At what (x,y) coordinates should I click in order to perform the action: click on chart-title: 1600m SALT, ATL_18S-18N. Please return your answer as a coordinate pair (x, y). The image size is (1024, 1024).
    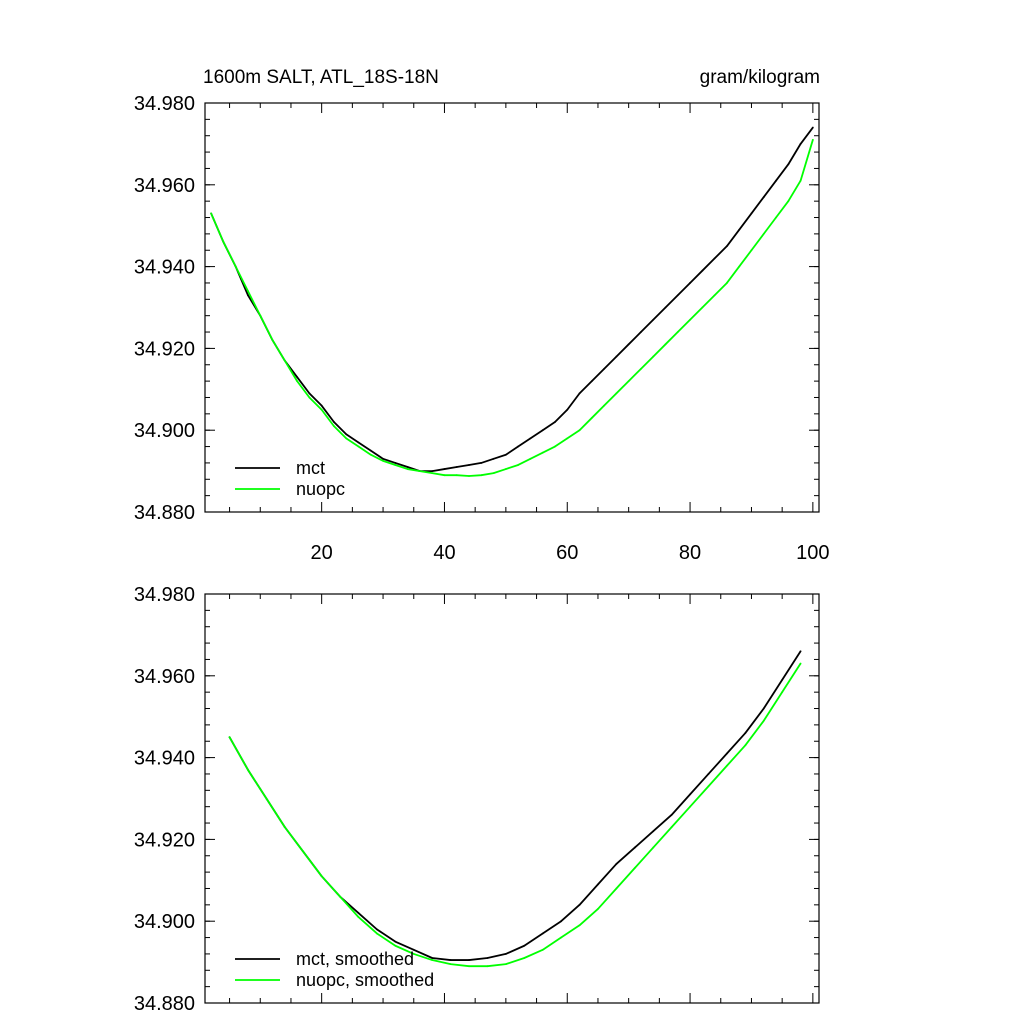
    Looking at the image, I should click on (321, 77).